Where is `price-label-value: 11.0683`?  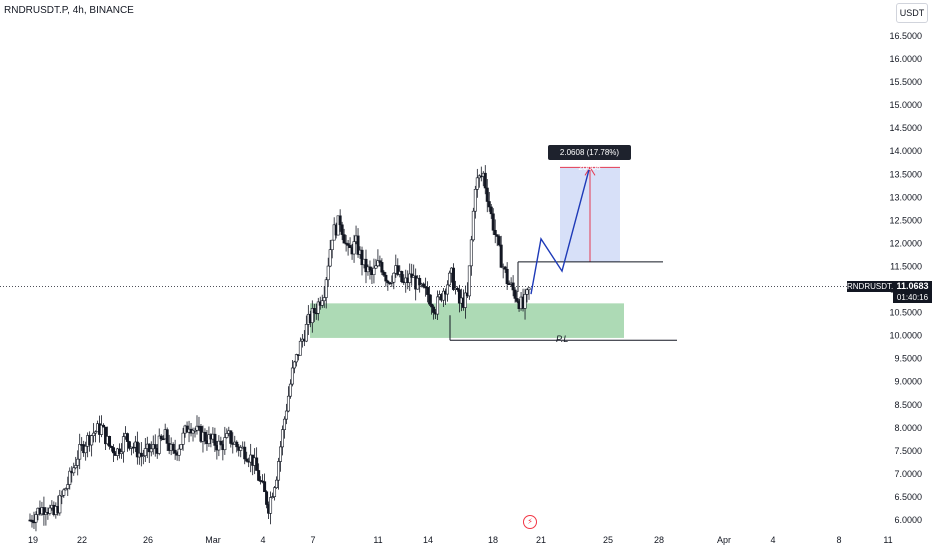 price-label-value: 11.0683 is located at coordinates (912, 286).